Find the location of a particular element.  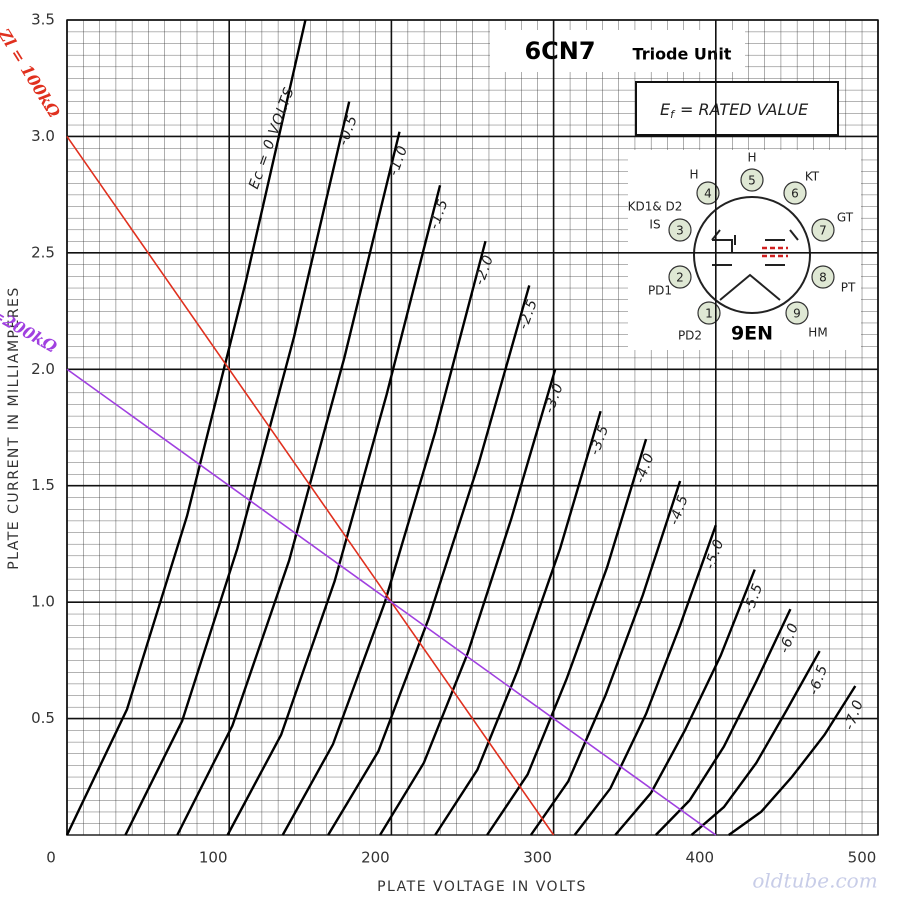

y-tick-label: 2.5 is located at coordinates (43, 252).